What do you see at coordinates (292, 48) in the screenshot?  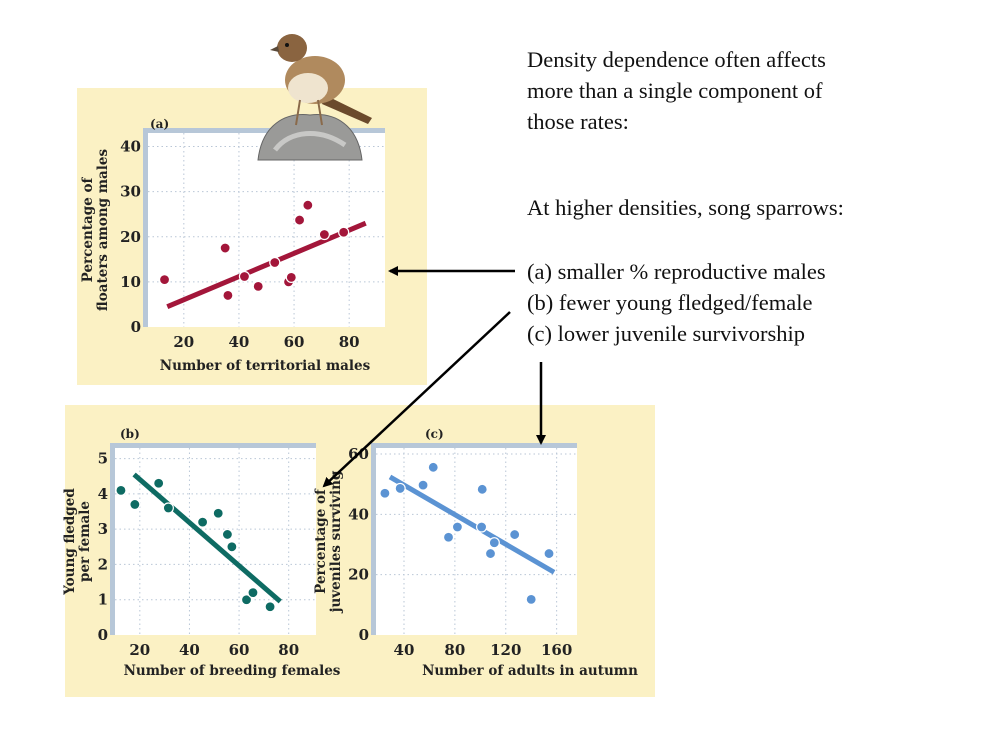 I see `bird-head` at bounding box center [292, 48].